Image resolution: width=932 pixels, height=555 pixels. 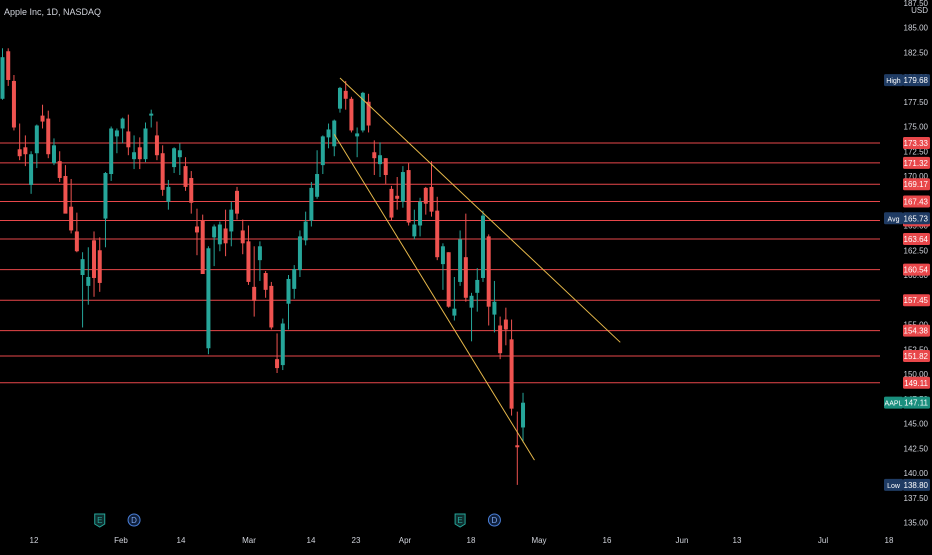 I want to click on marker-value-text: 165.73, so click(x=916, y=218).